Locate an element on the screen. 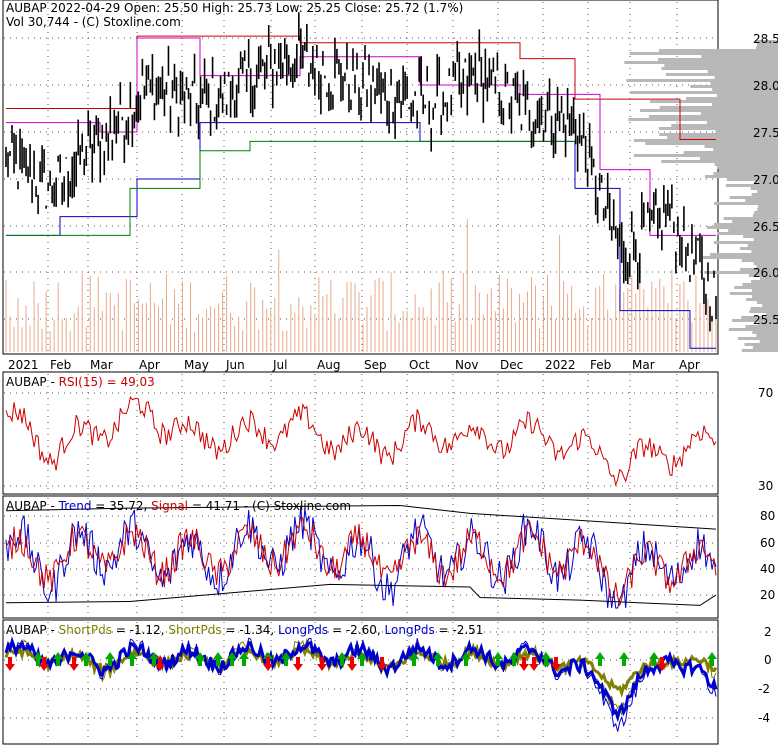 Image resolution: width=778 pixels, height=750 pixels. rsi-line is located at coordinates (361, 441).